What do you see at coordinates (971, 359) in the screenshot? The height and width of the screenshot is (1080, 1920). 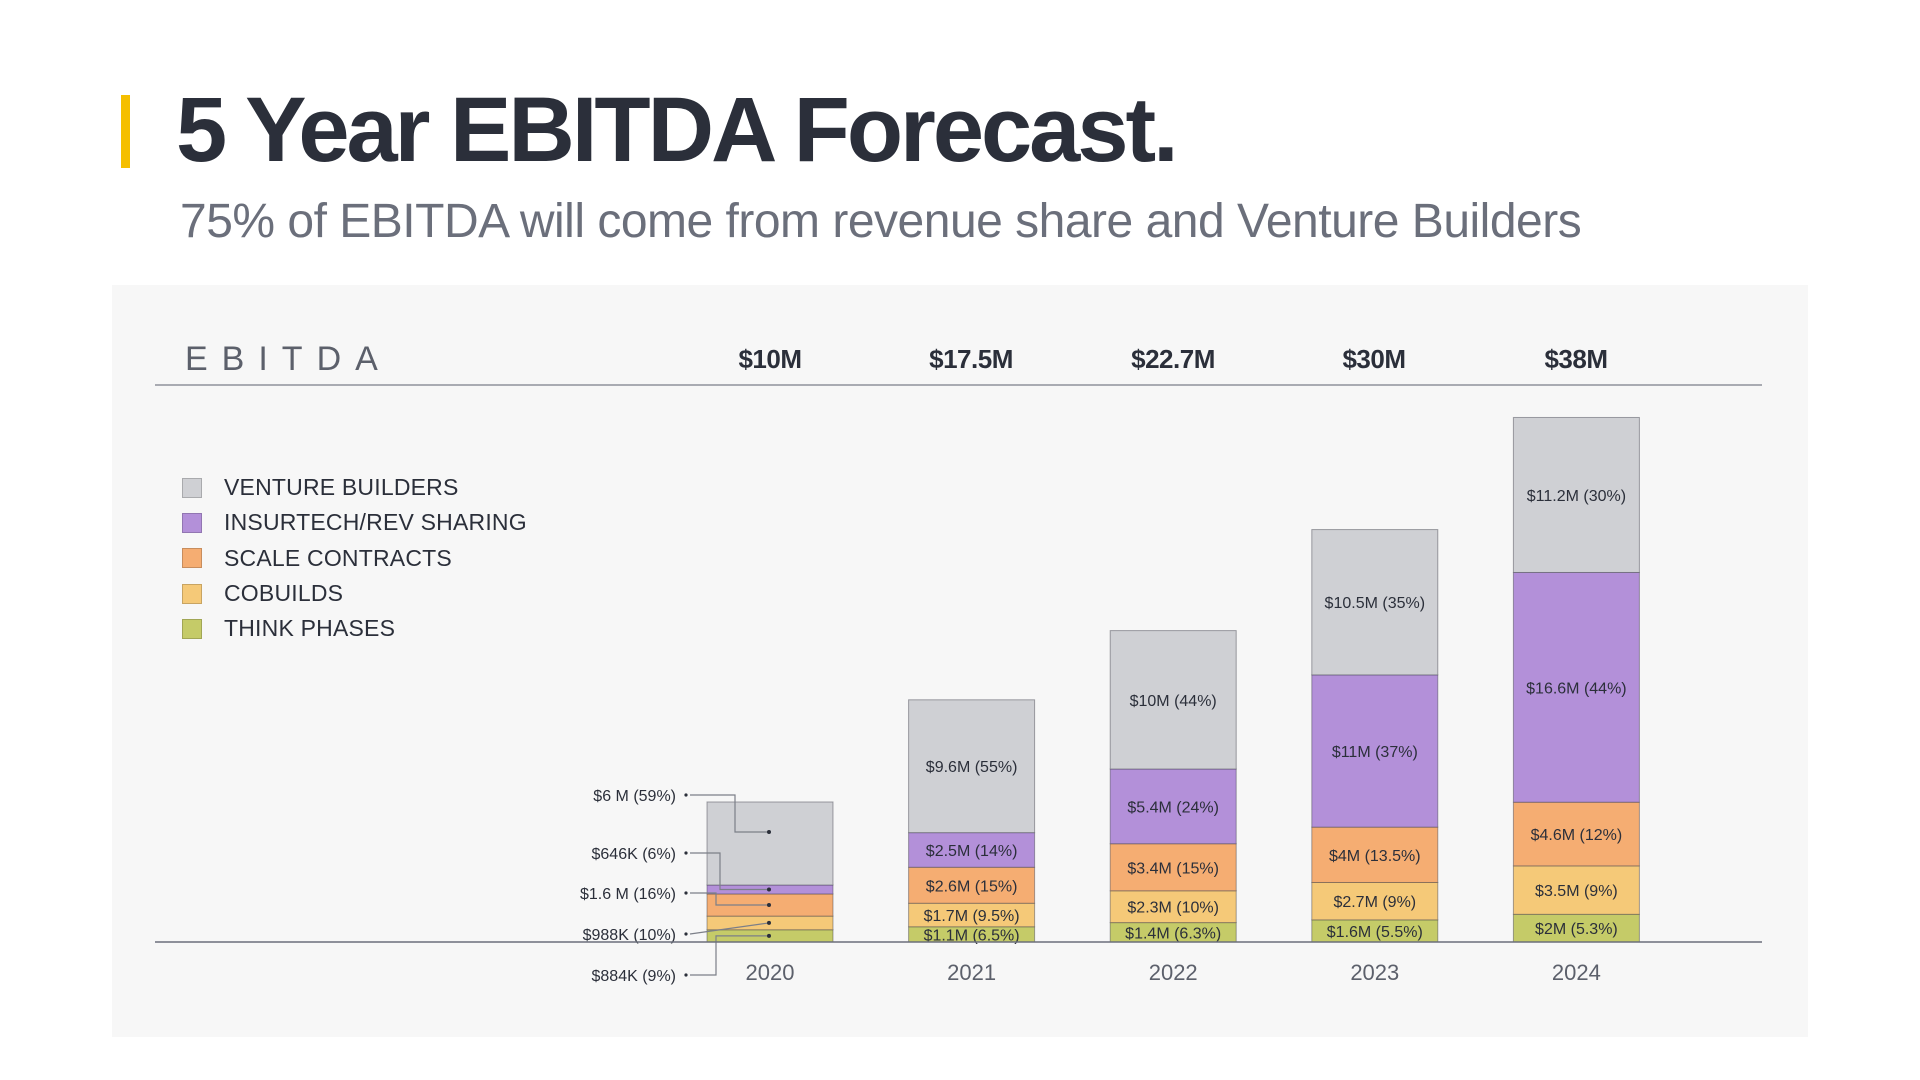 I see `total-label-2021: $17.5M` at bounding box center [971, 359].